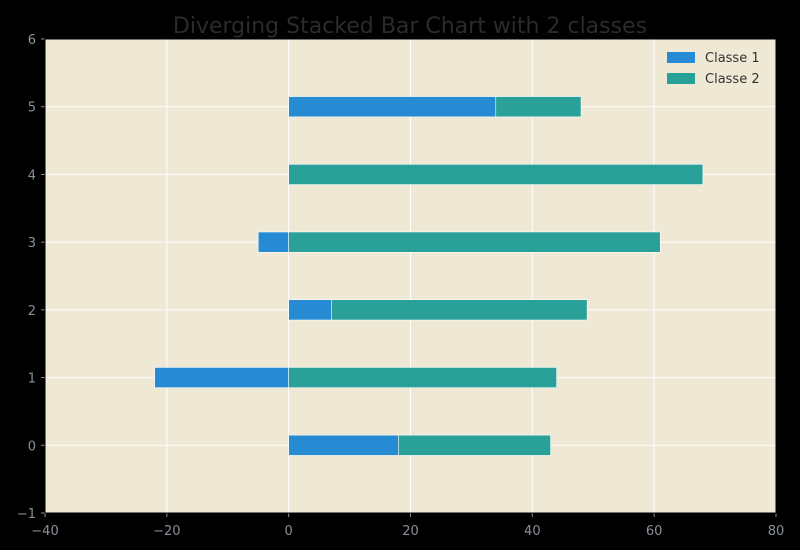 The width and height of the screenshot is (800, 550). I want to click on x-tick-label: −40, so click(44, 531).